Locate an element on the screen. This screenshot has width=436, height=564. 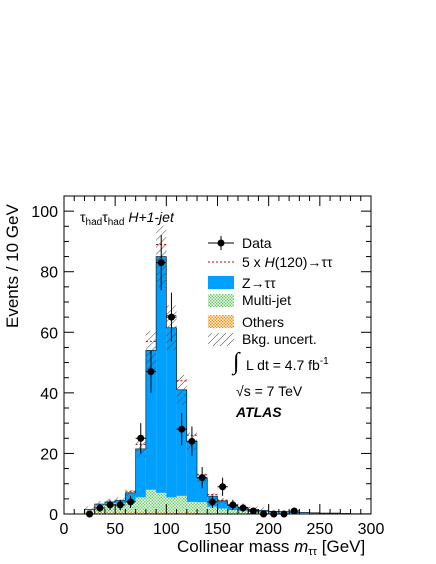
svg-text: L dt = 4.7 fb-1 is located at coordinates (287, 364).